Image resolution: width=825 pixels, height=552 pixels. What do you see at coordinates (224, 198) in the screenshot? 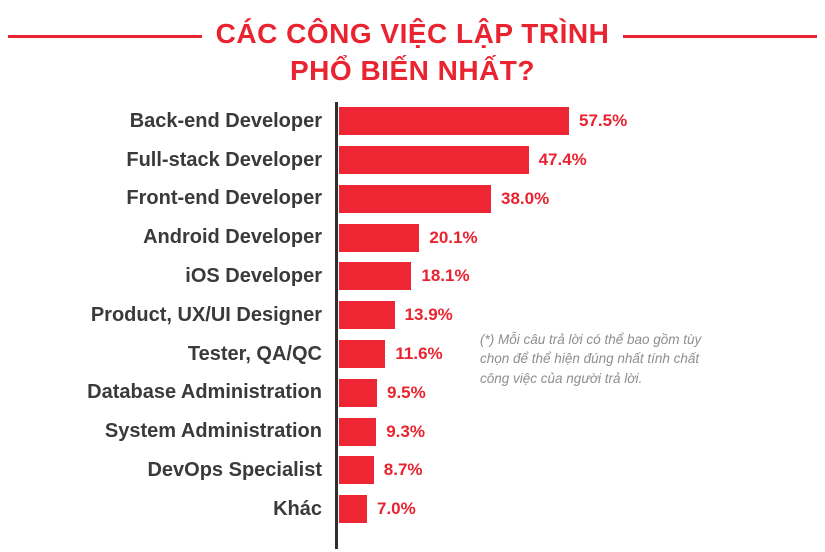
I see `category-label: Front-end Developer` at bounding box center [224, 198].